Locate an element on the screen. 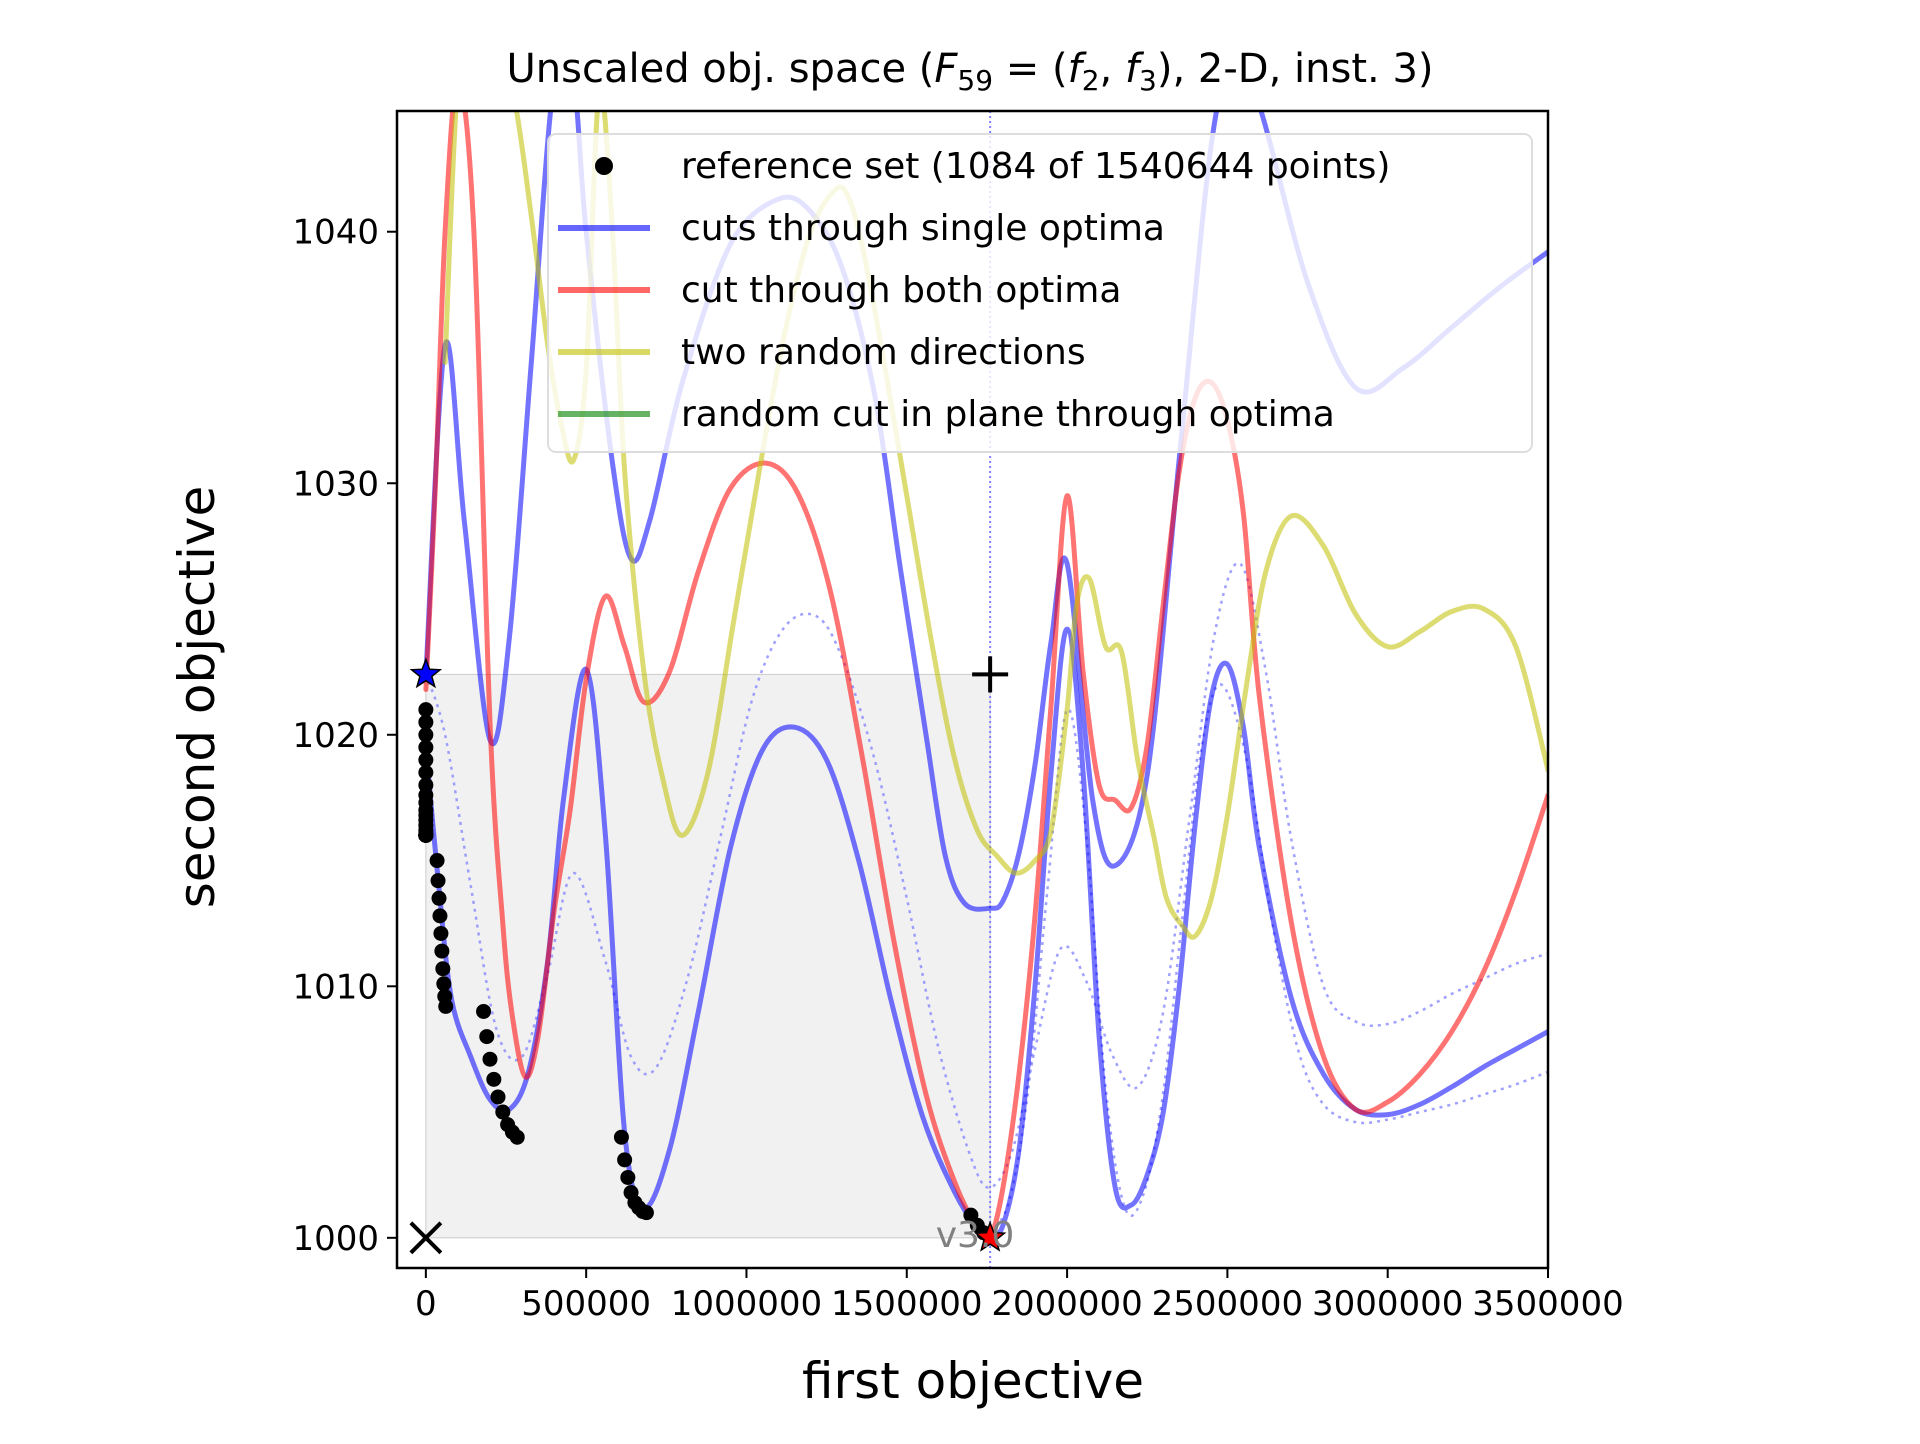 The image size is (1920, 1444). x-tick-label: 0 is located at coordinates (426, 1304).